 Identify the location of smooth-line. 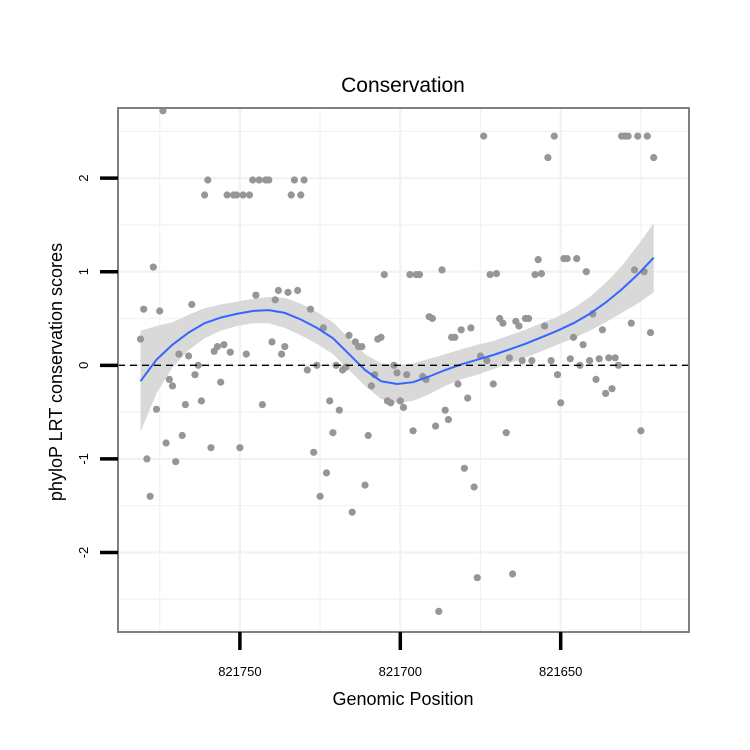
(397, 321).